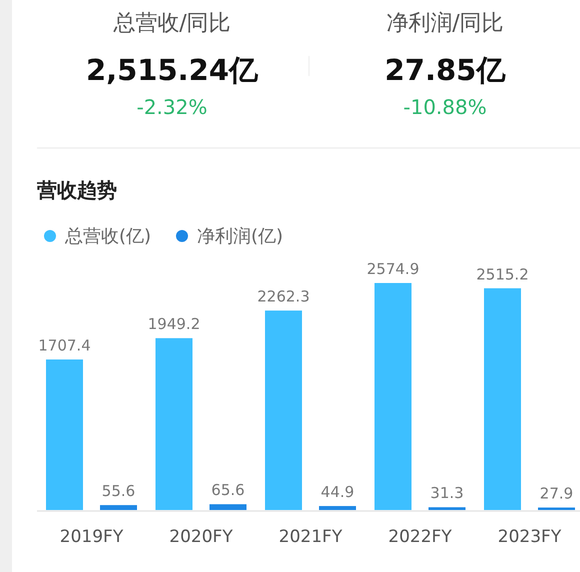  Describe the element at coordinates (445, 23) in the screenshot. I see `text: 净利润/同比` at that location.